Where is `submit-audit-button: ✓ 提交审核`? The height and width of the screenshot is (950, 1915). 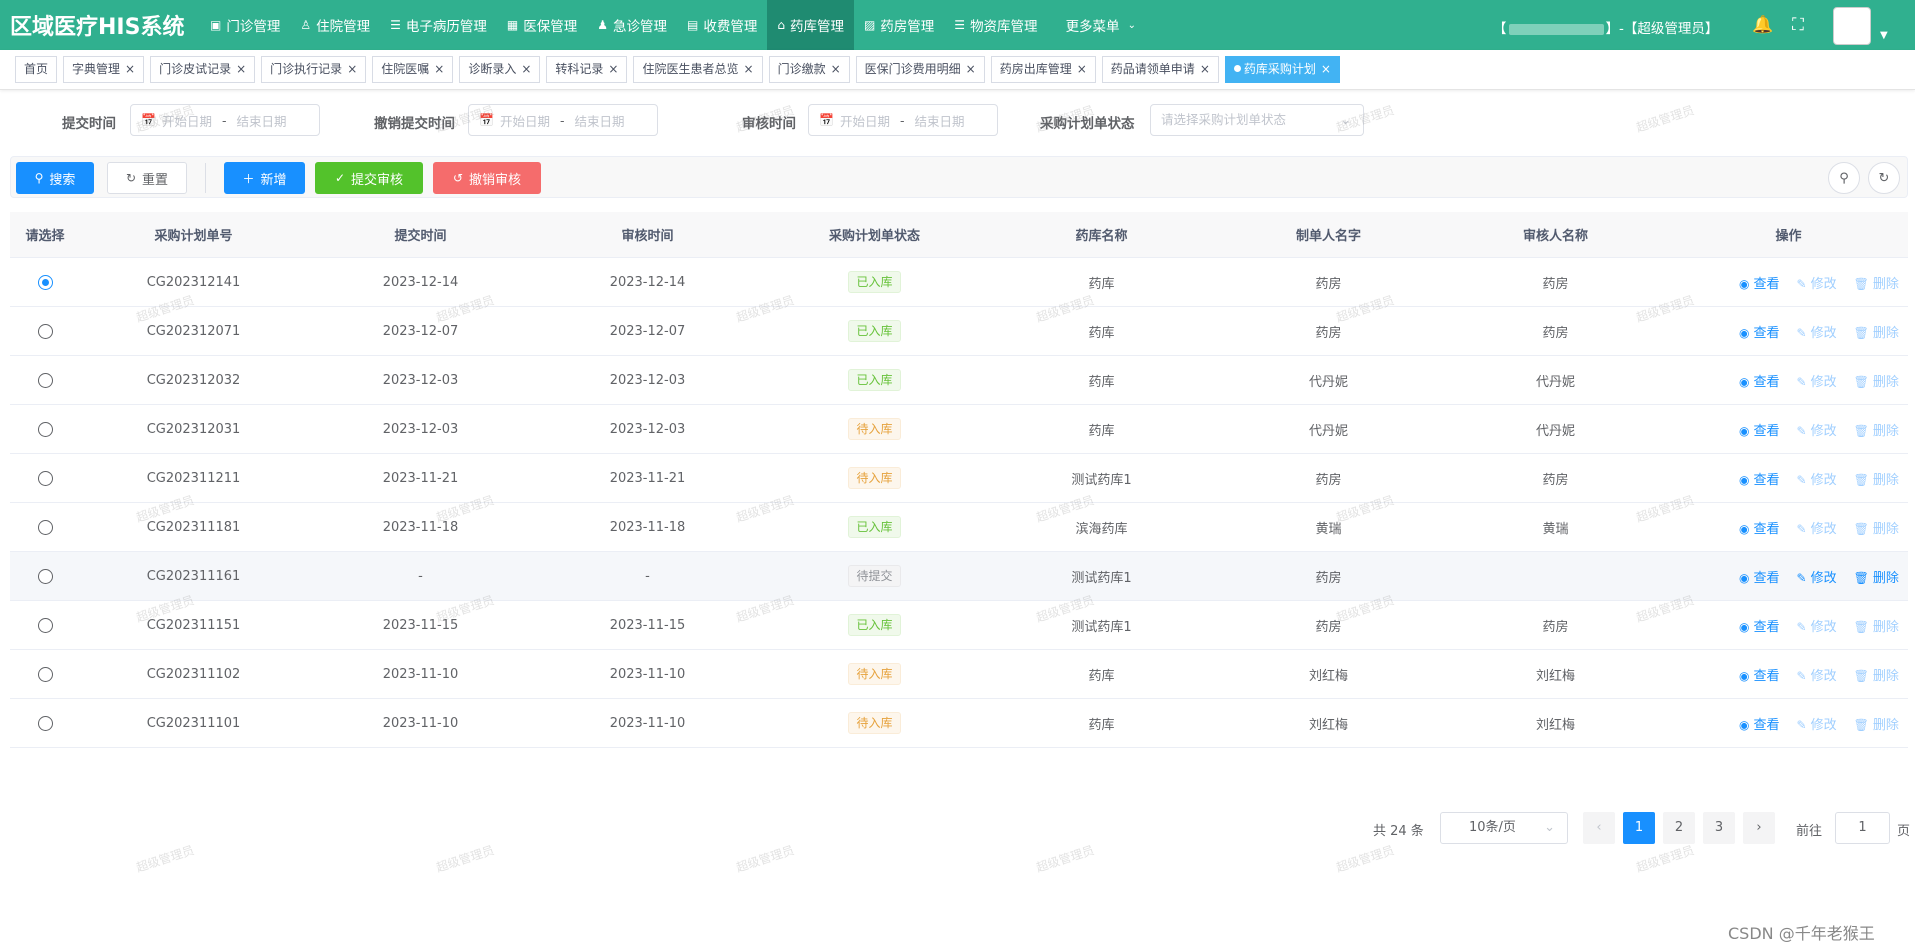
submit-audit-button: ✓ 提交审核 is located at coordinates (369, 178).